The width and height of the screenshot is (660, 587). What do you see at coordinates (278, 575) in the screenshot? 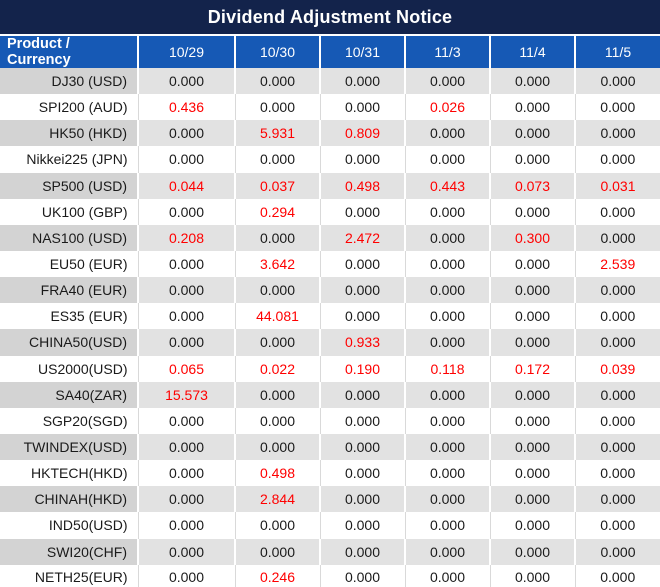
I see `dividend-value-cell-nonzero: 0.246` at bounding box center [278, 575].